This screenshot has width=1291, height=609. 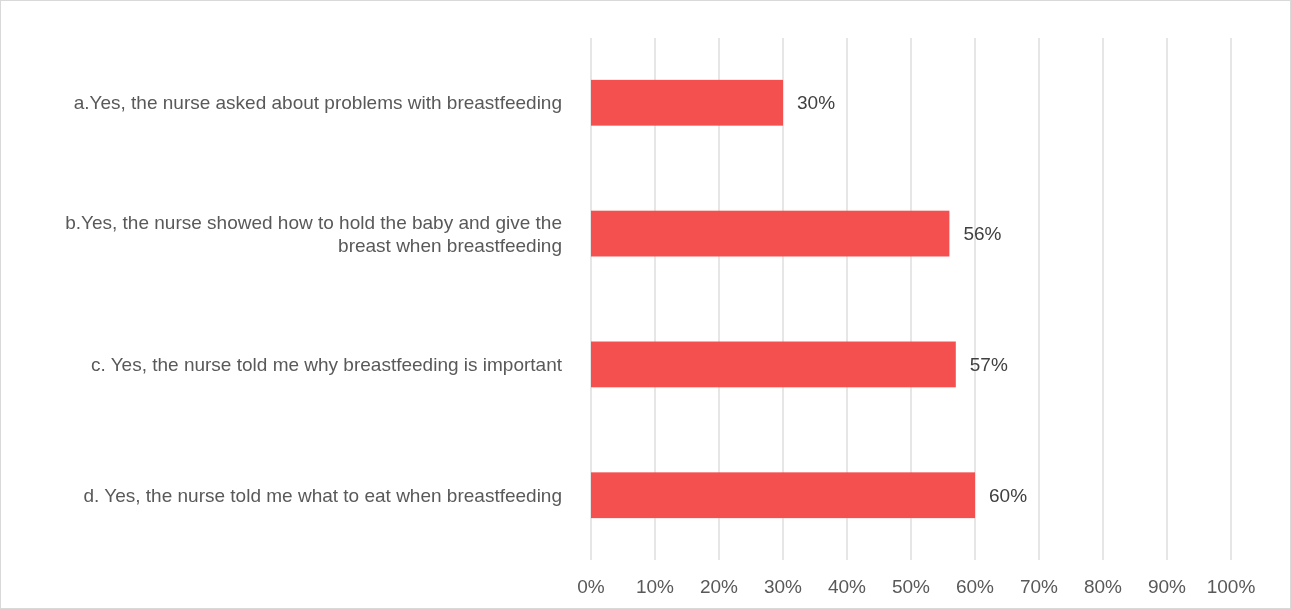 What do you see at coordinates (317, 103) in the screenshot?
I see `y-tick-label: a.Yes, the nurse asked about problems with breastfeeding` at bounding box center [317, 103].